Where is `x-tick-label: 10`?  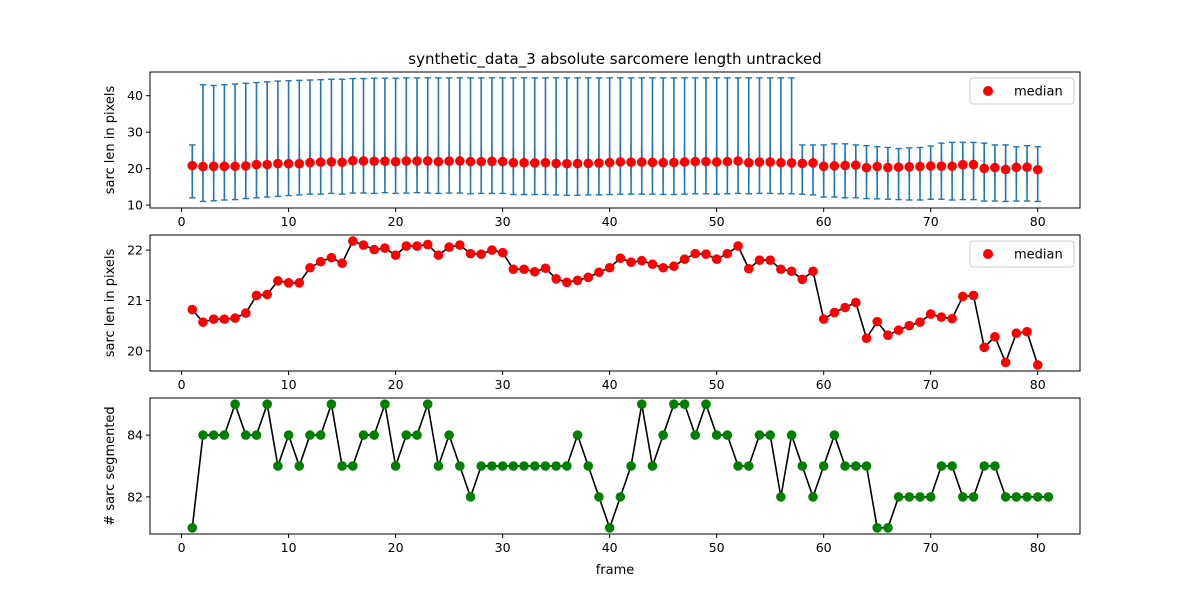
x-tick-label: 10 is located at coordinates (289, 221).